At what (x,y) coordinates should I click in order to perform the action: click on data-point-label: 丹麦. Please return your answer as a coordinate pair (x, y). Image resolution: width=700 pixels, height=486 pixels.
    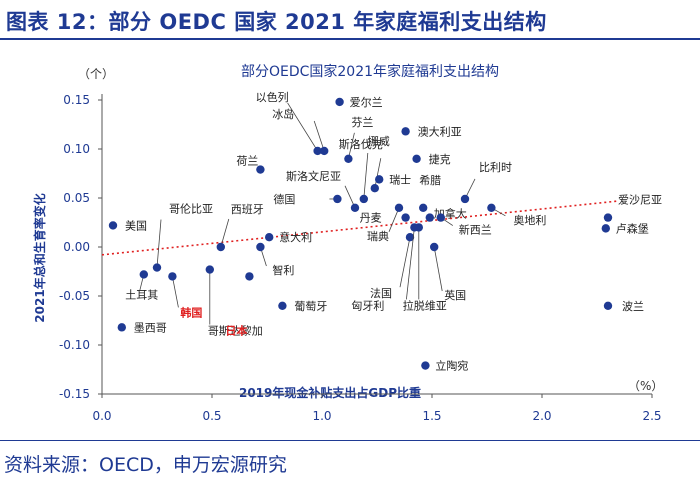
    Looking at the image, I should click on (371, 218).